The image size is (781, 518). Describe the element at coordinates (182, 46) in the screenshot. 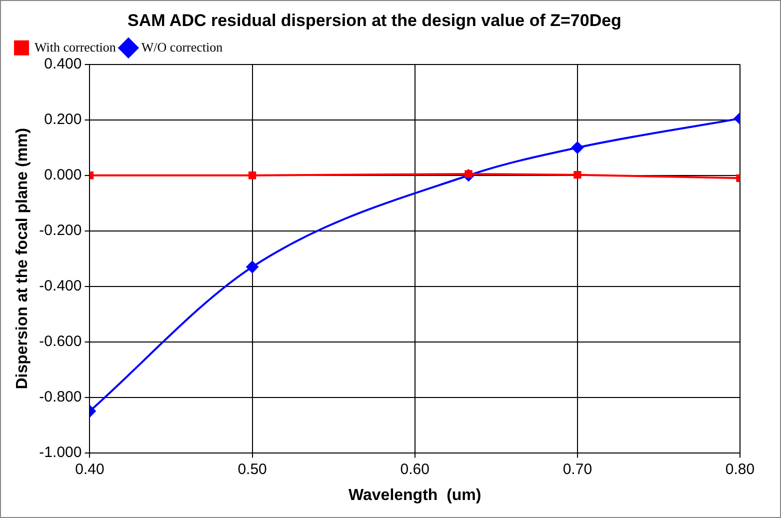

I see `legend-label: W/O correction` at that location.